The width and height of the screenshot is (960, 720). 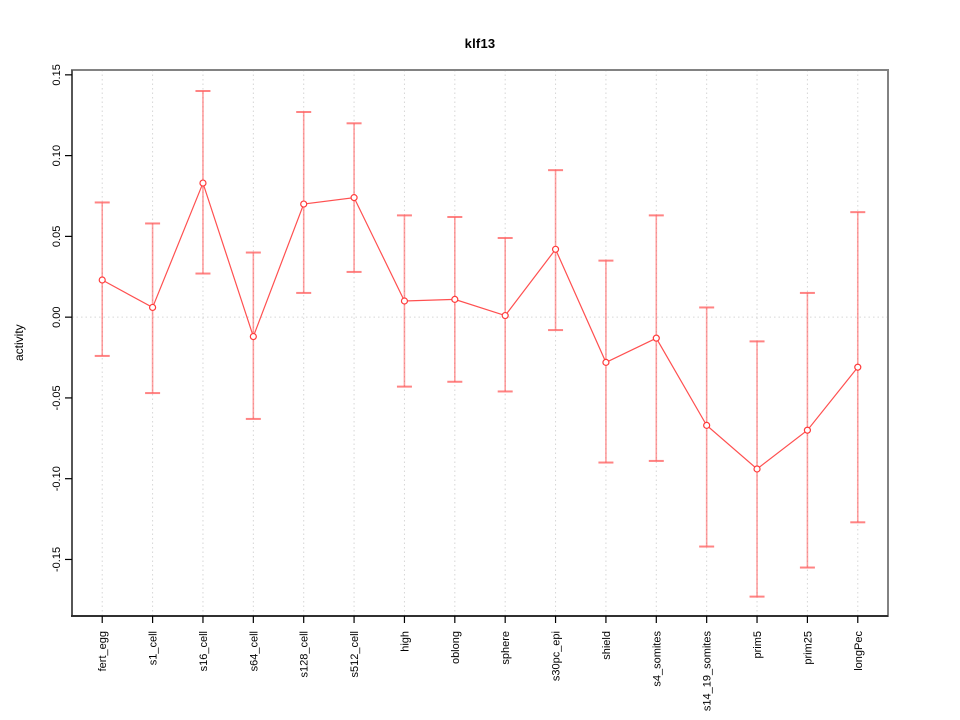 I want to click on x-tick-label: s16_cell, so click(x=204, y=651).